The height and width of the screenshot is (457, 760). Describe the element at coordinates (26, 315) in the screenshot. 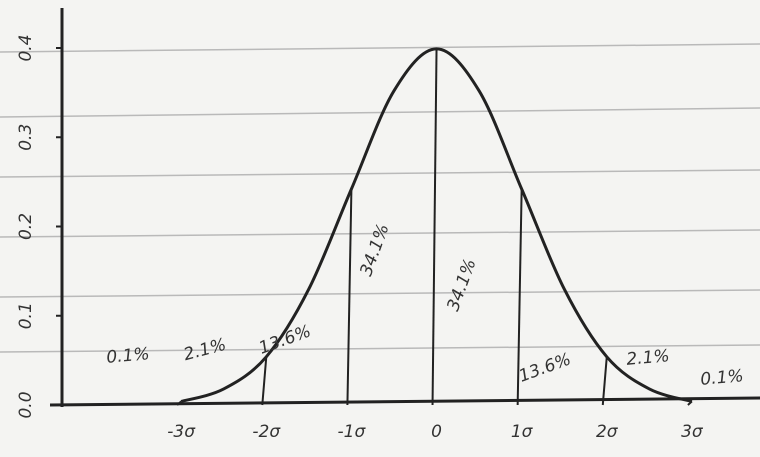

I see `y-tick-label: 0.1` at that location.